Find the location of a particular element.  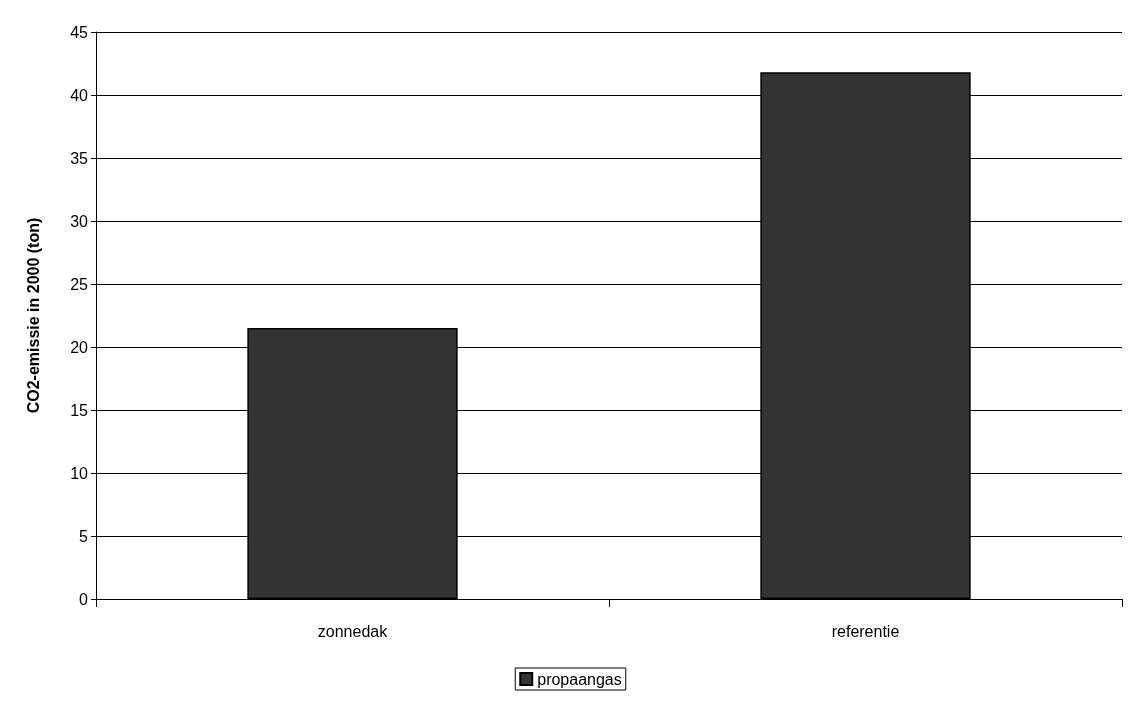

y-tick-label: 15 is located at coordinates (79, 410).